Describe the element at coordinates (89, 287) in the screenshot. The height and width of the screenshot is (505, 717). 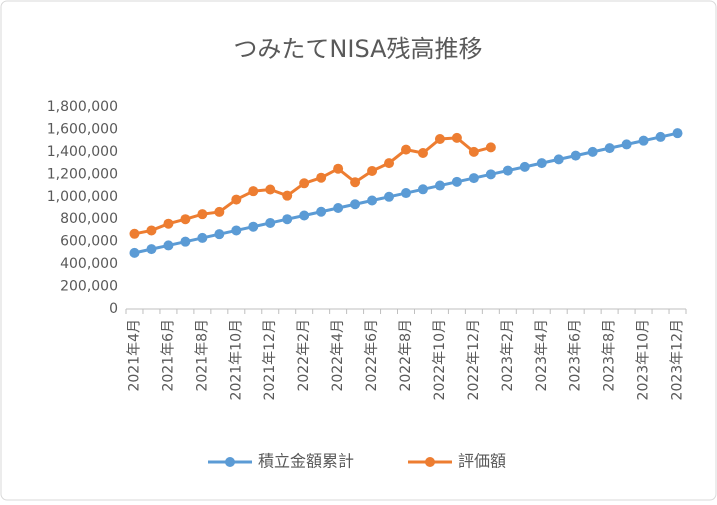
I see `y-tick-label: 200,000` at that location.